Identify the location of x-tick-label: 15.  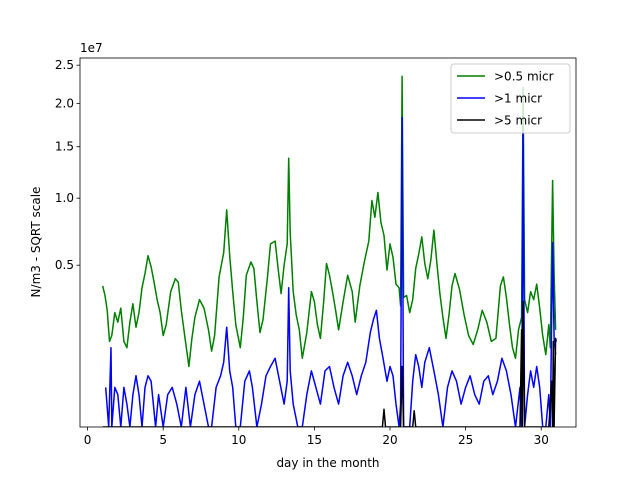
(314, 440).